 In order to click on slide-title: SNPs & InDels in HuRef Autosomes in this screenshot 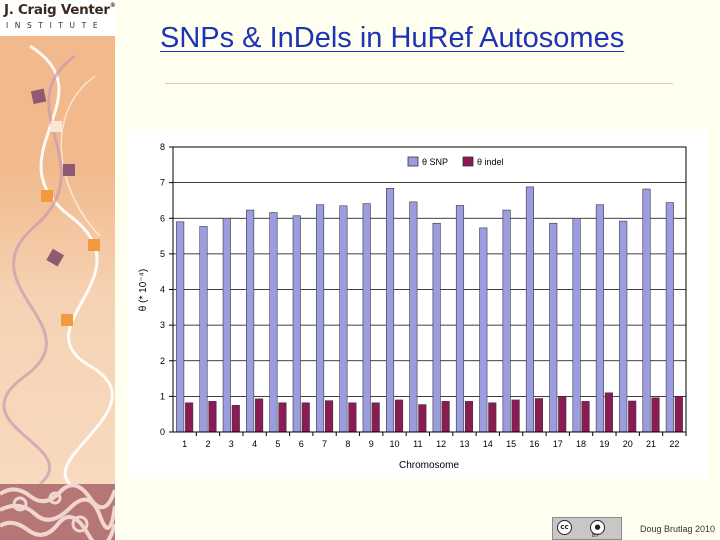, I will do `click(392, 38)`.